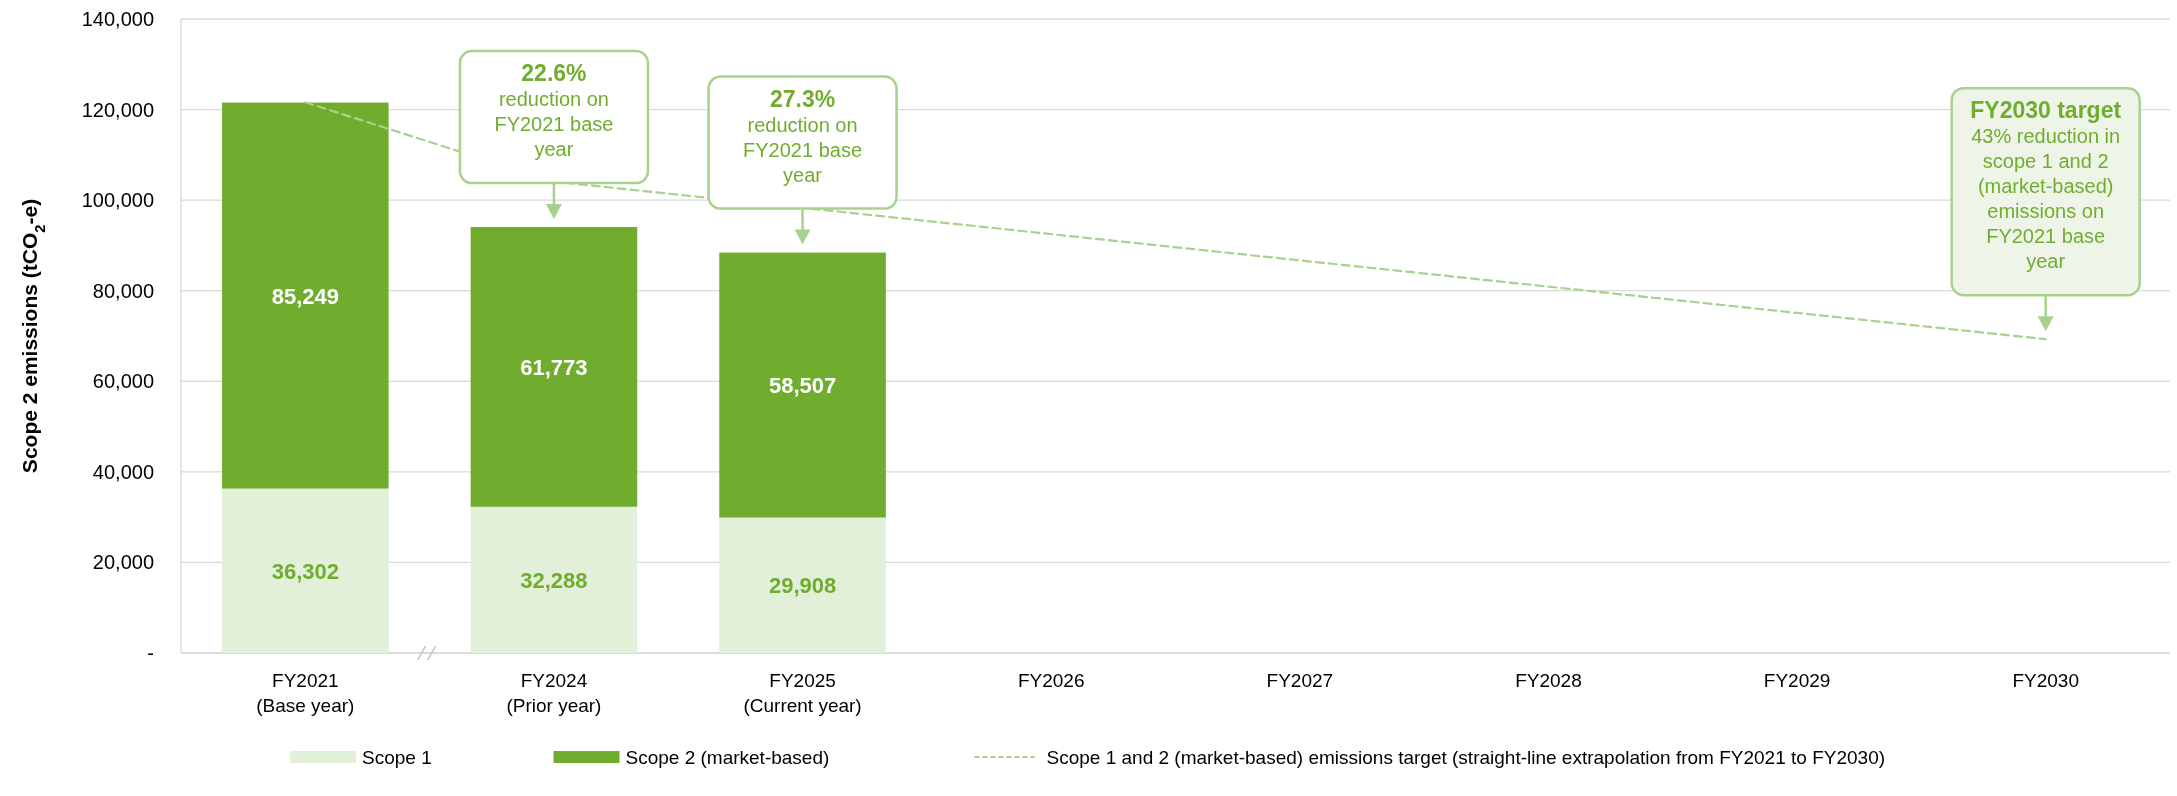 Image resolution: width=2177 pixels, height=796 pixels. I want to click on data-label: 29,908, so click(802, 586).